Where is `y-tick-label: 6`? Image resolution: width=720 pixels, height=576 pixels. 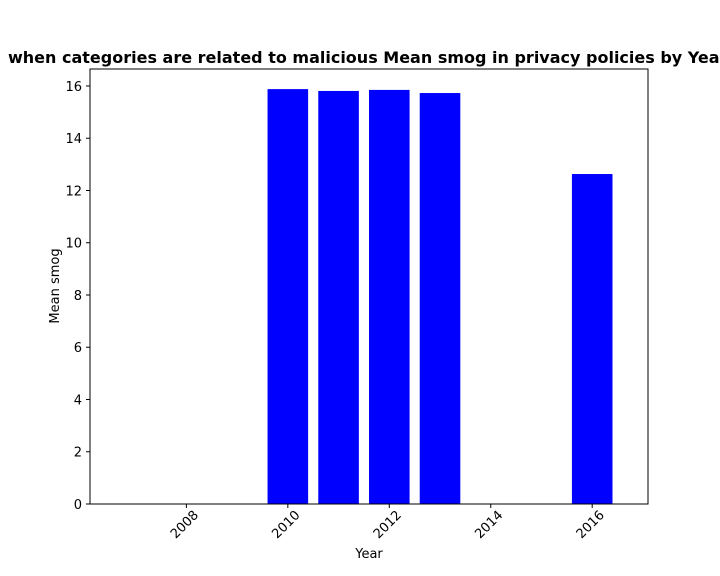 y-tick-label: 6 is located at coordinates (78, 348).